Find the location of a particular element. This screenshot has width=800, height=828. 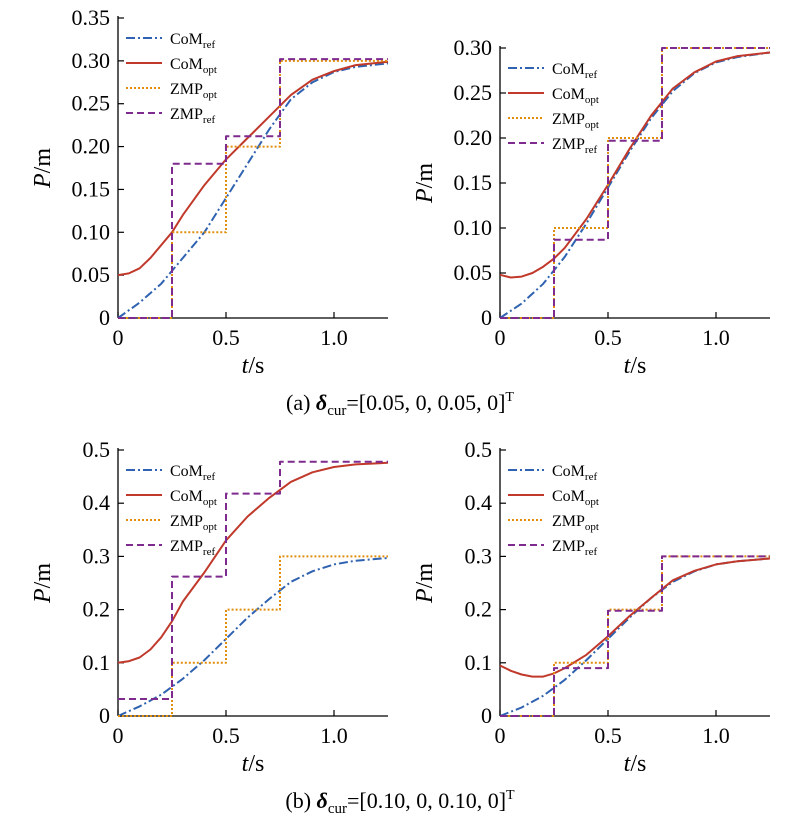

caption-a: (a) δcur=[0.05, 0, 0.05, 0]T is located at coordinates (400, 404).